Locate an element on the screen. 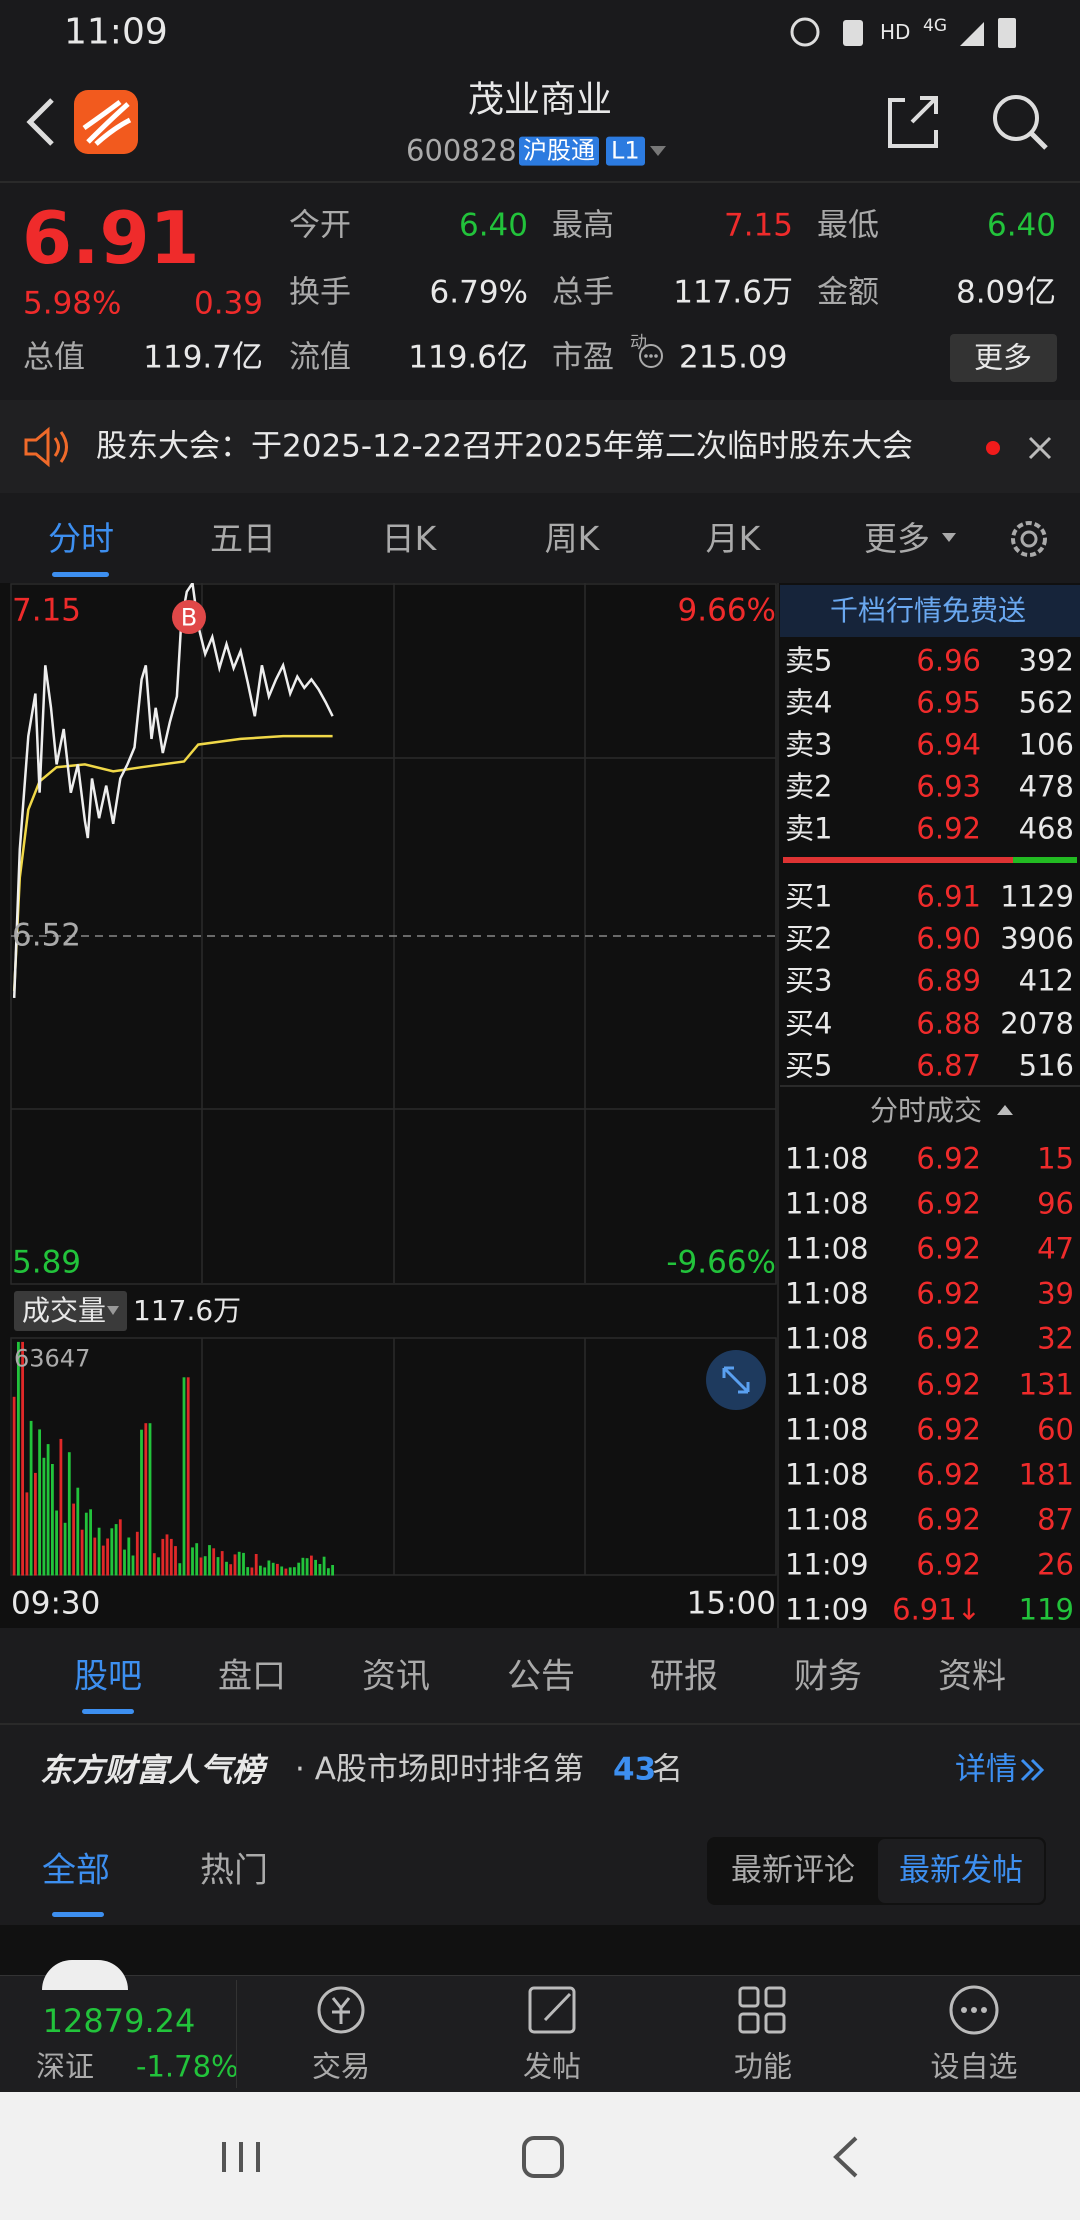 The height and width of the screenshot is (2220, 1080). book-volume: 32 is located at coordinates (1055, 1338).